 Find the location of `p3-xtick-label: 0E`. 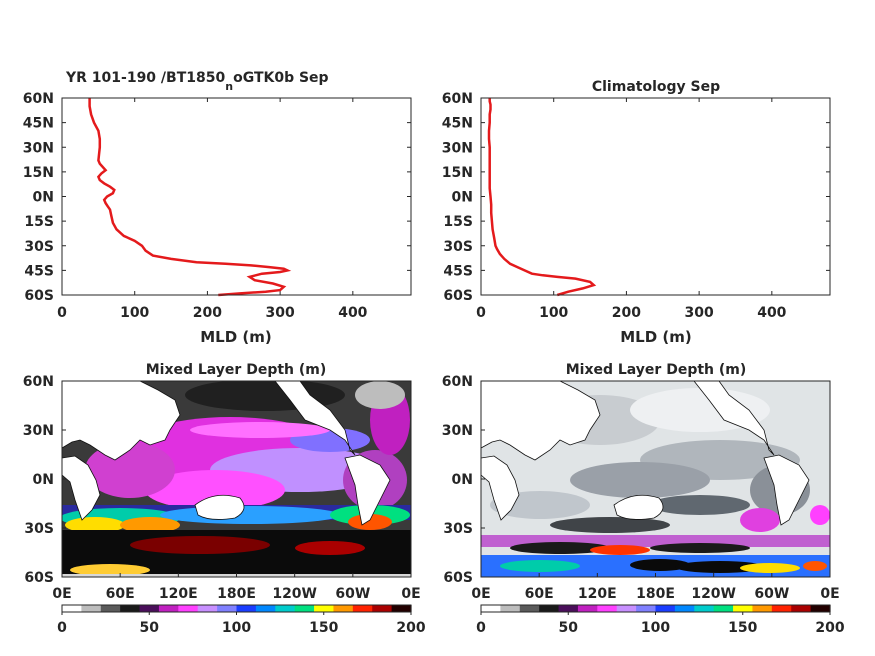

p3-xtick-label: 0E is located at coordinates (61, 594).